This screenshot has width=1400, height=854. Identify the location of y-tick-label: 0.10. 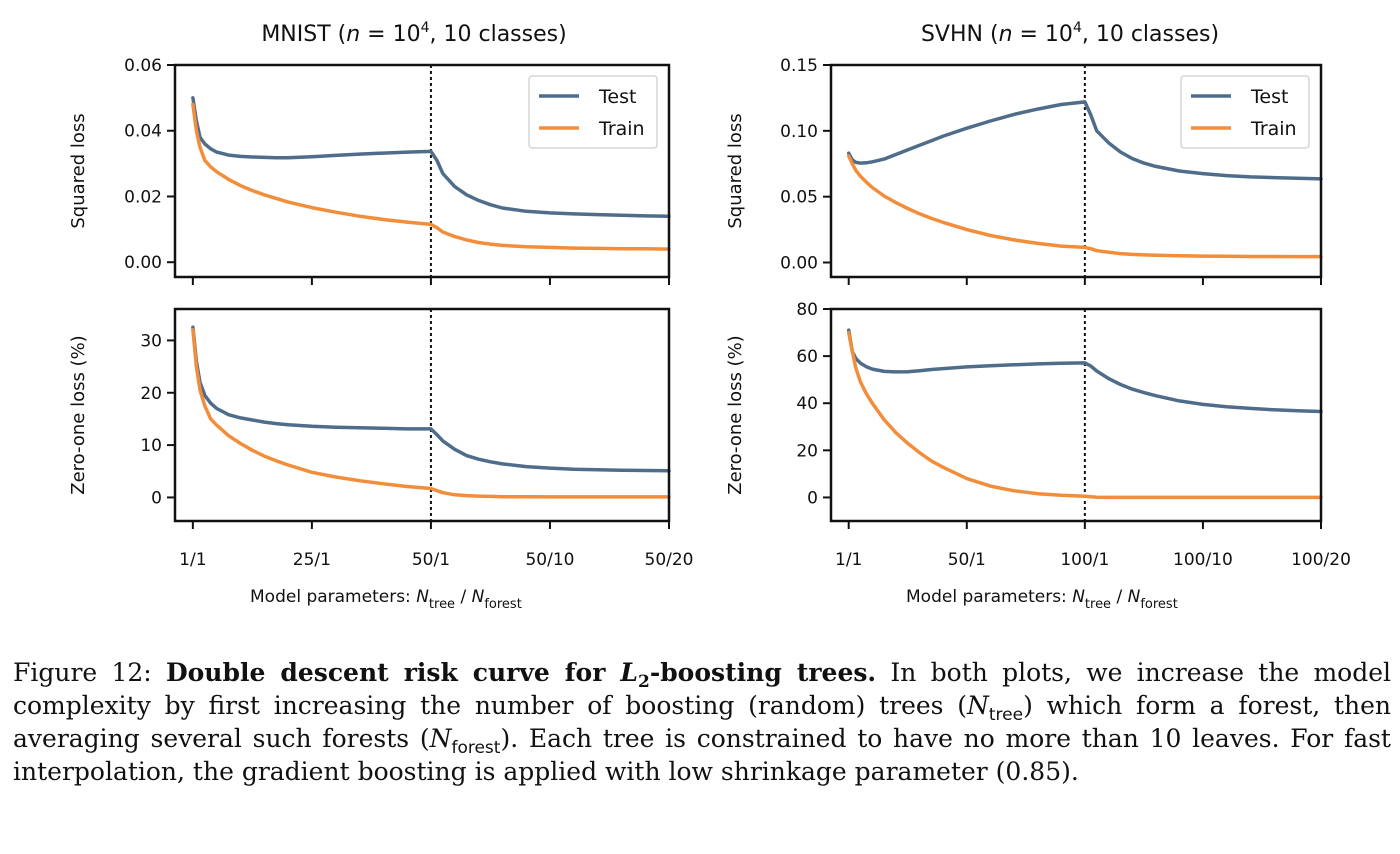
(799, 132).